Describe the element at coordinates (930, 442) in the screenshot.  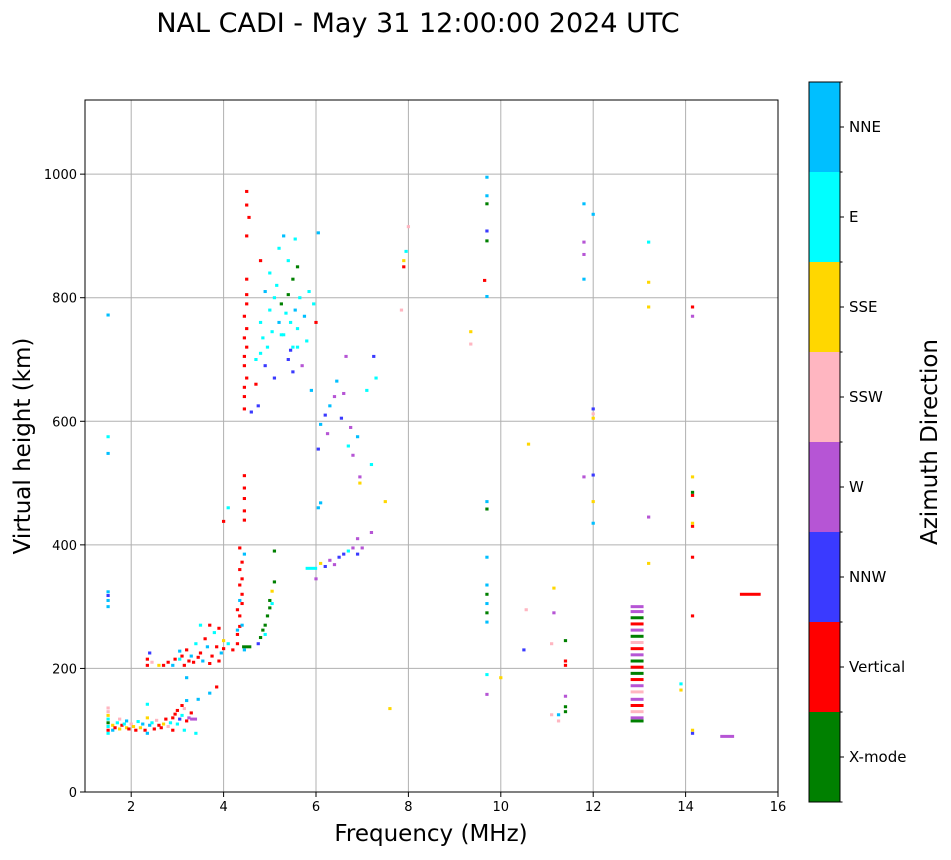
I see `colorbar-label: Azimuth Direction` at that location.